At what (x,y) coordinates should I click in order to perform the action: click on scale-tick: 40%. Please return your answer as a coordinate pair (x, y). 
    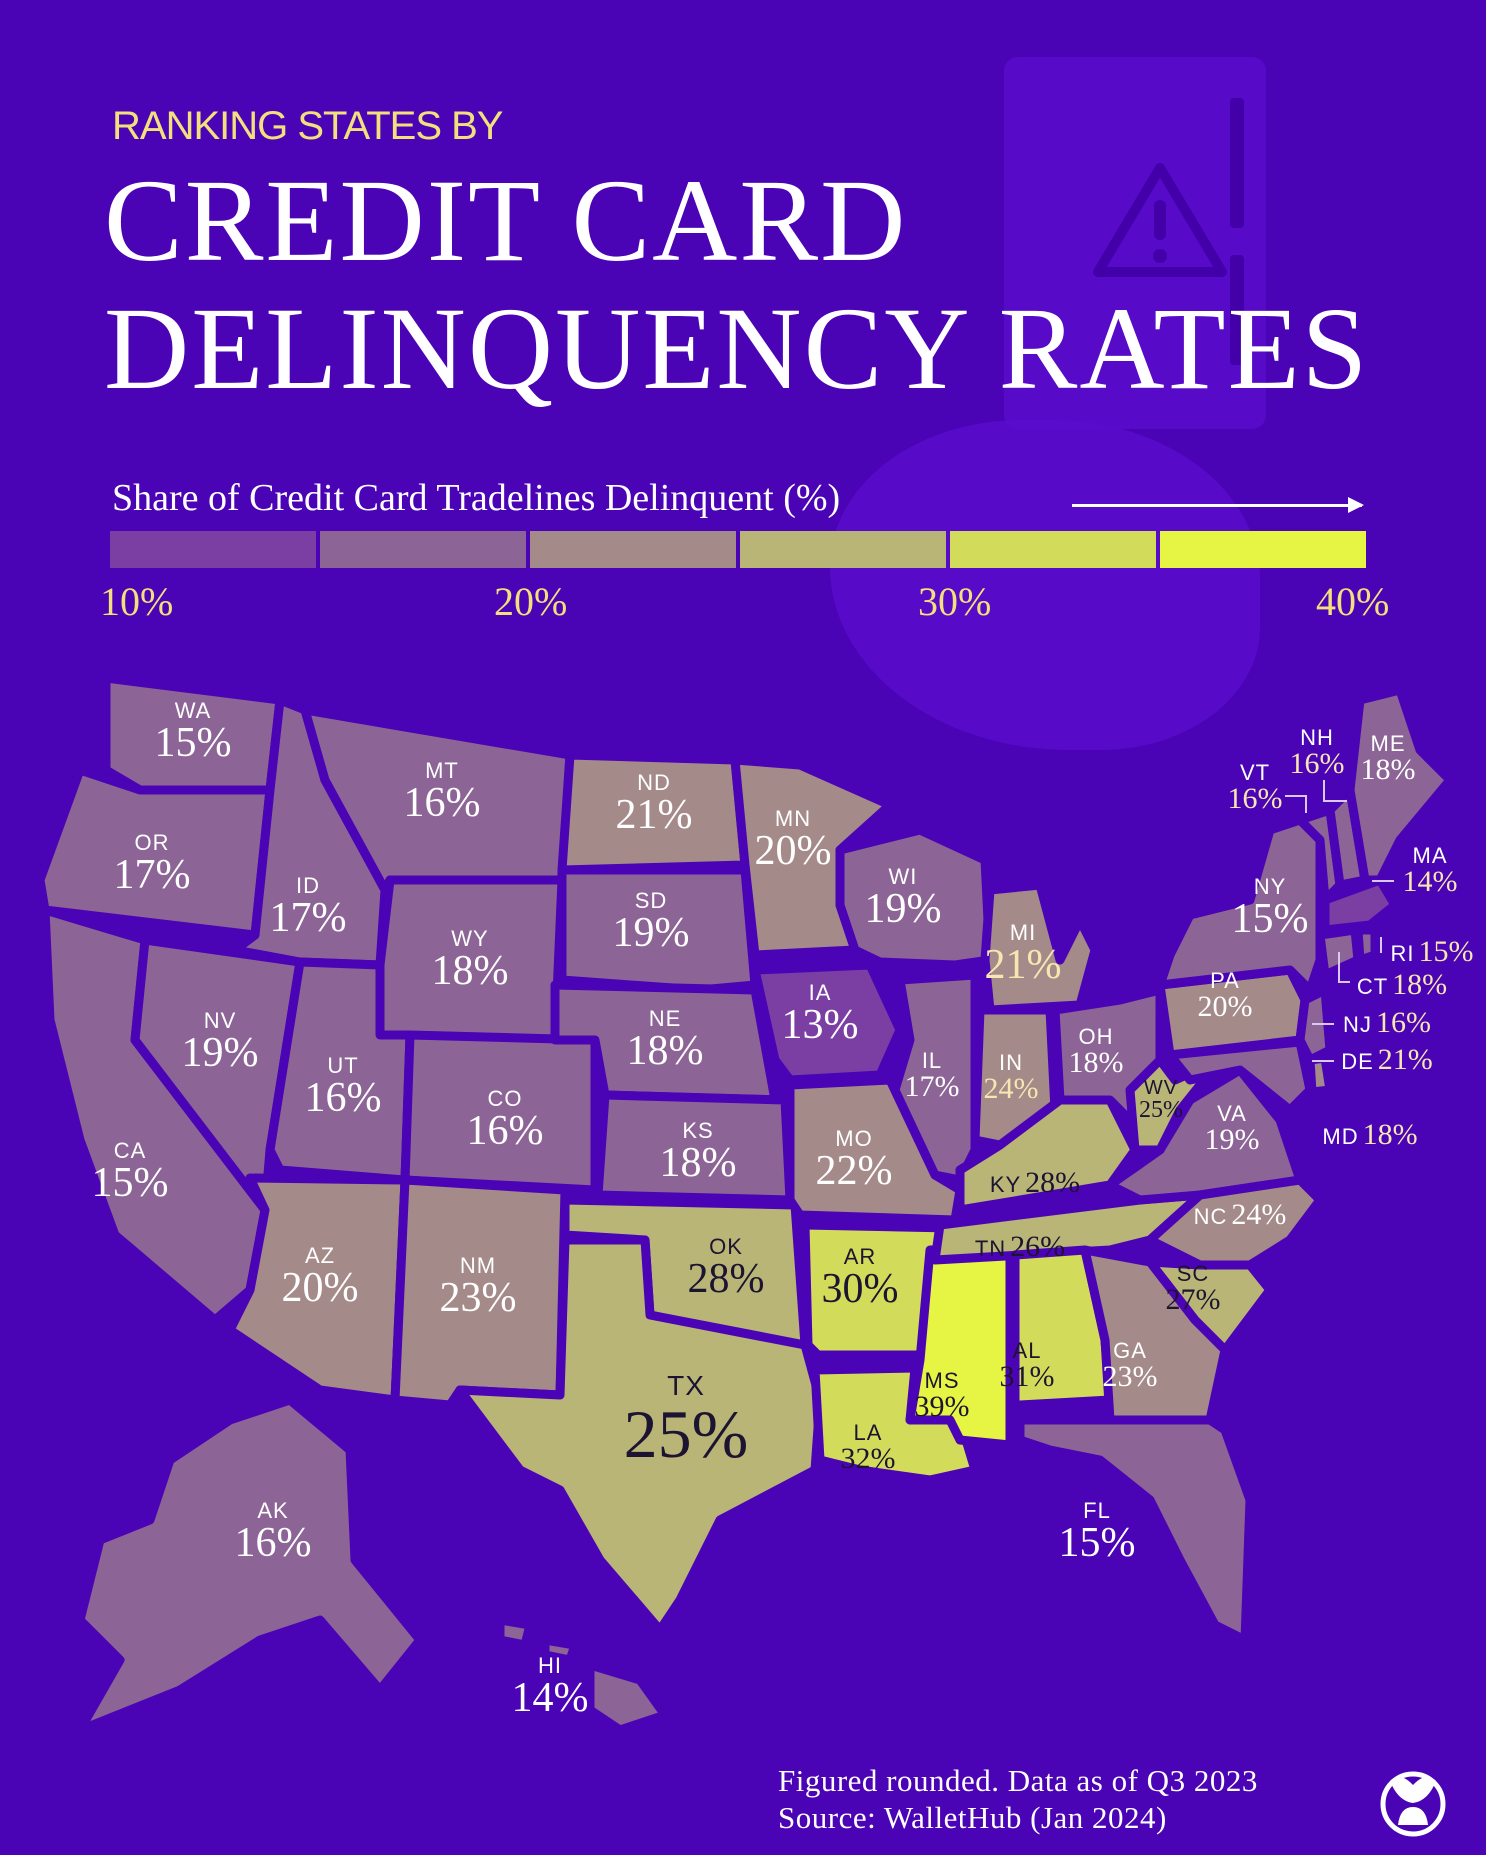
    Looking at the image, I should click on (1353, 601).